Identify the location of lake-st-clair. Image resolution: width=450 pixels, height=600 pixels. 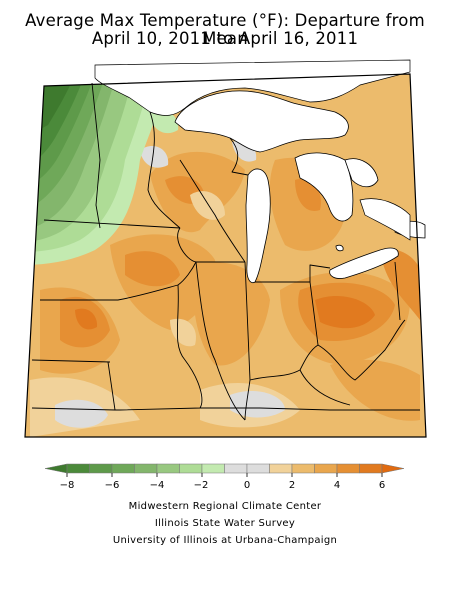
(339, 248).